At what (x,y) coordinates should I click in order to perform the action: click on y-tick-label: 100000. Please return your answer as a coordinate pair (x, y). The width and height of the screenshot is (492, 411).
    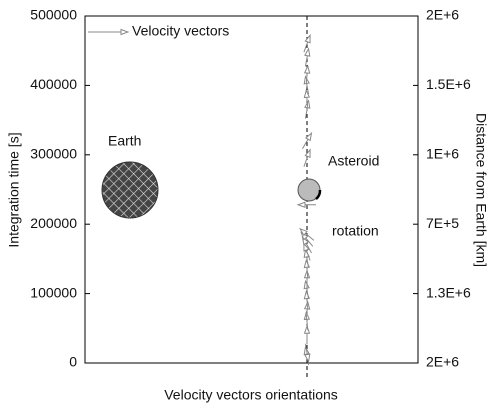
    Looking at the image, I should click on (53, 292).